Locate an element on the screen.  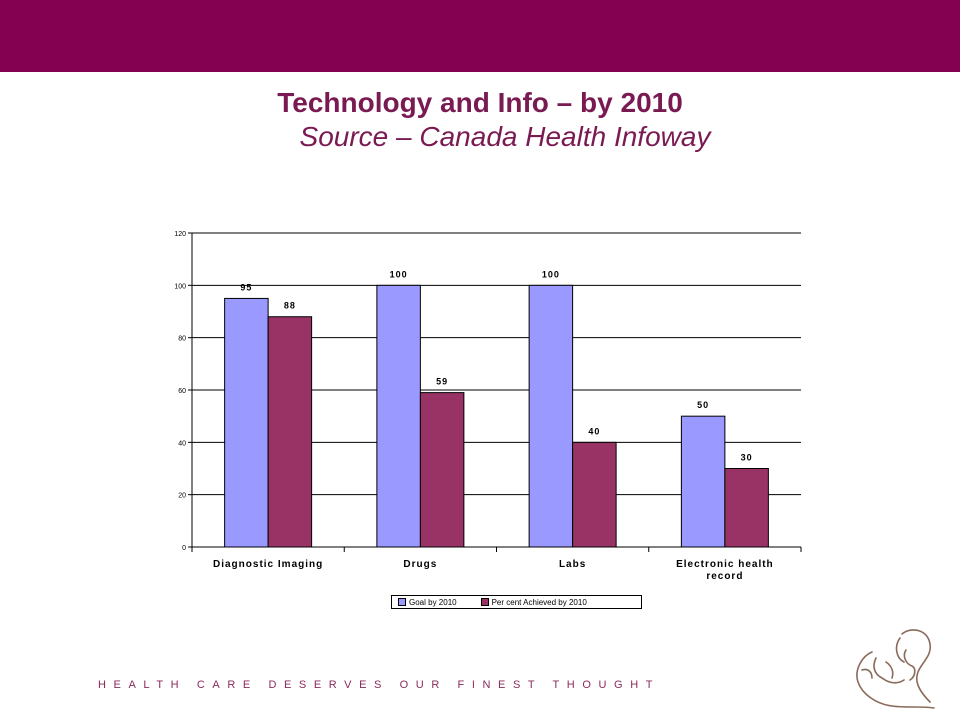
header-band is located at coordinates (480, 36).